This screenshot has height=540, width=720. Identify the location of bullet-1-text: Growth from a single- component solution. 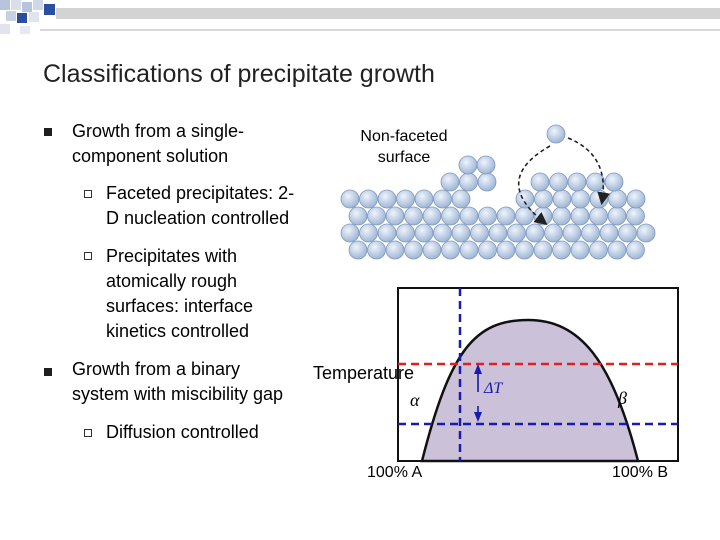
(158, 143).